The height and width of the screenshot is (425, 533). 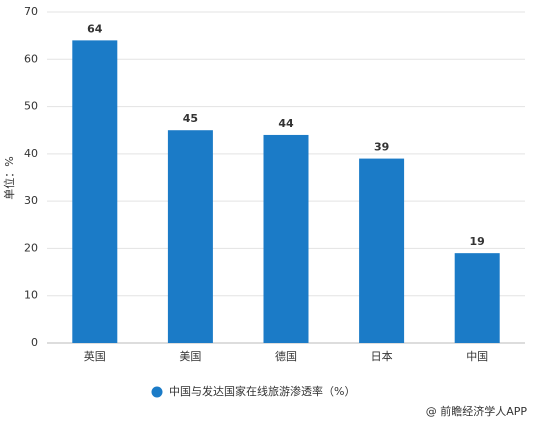 What do you see at coordinates (157, 392) in the screenshot?
I see `legend-marker` at bounding box center [157, 392].